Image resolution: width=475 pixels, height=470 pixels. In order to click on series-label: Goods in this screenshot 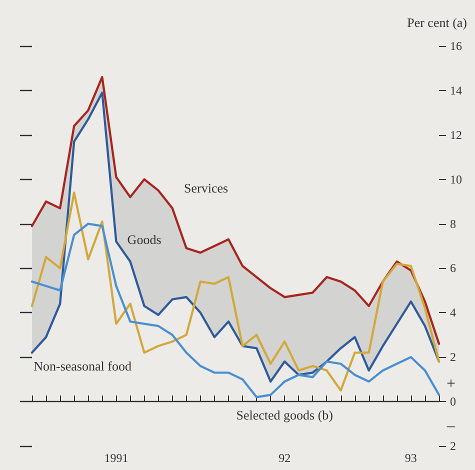, I will do `click(144, 239)`.